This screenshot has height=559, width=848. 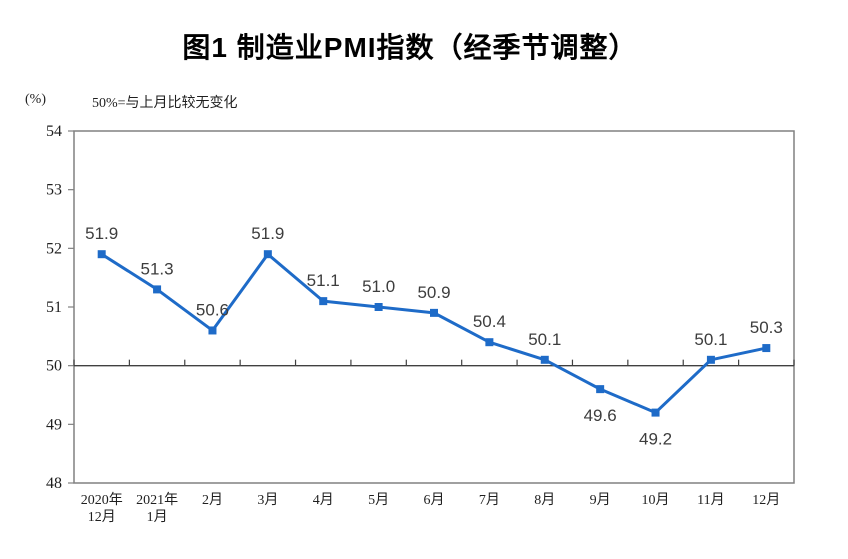 I want to click on reference-line-annotation: 50%=与上月比较无变化, so click(x=165, y=103).